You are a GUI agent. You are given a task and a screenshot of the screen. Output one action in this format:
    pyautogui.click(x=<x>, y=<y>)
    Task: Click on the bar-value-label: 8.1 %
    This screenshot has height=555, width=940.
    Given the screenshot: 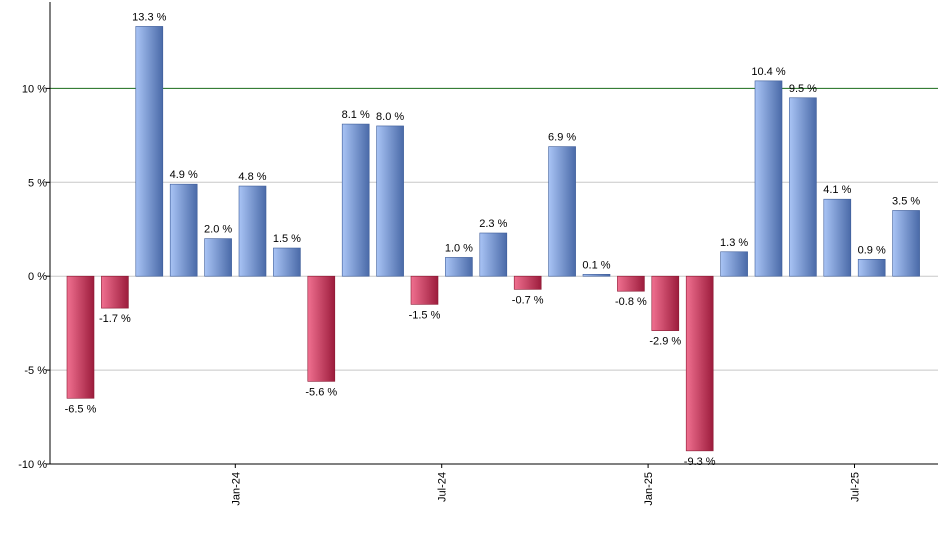 What is the action you would take?
    pyautogui.click(x=356, y=115)
    